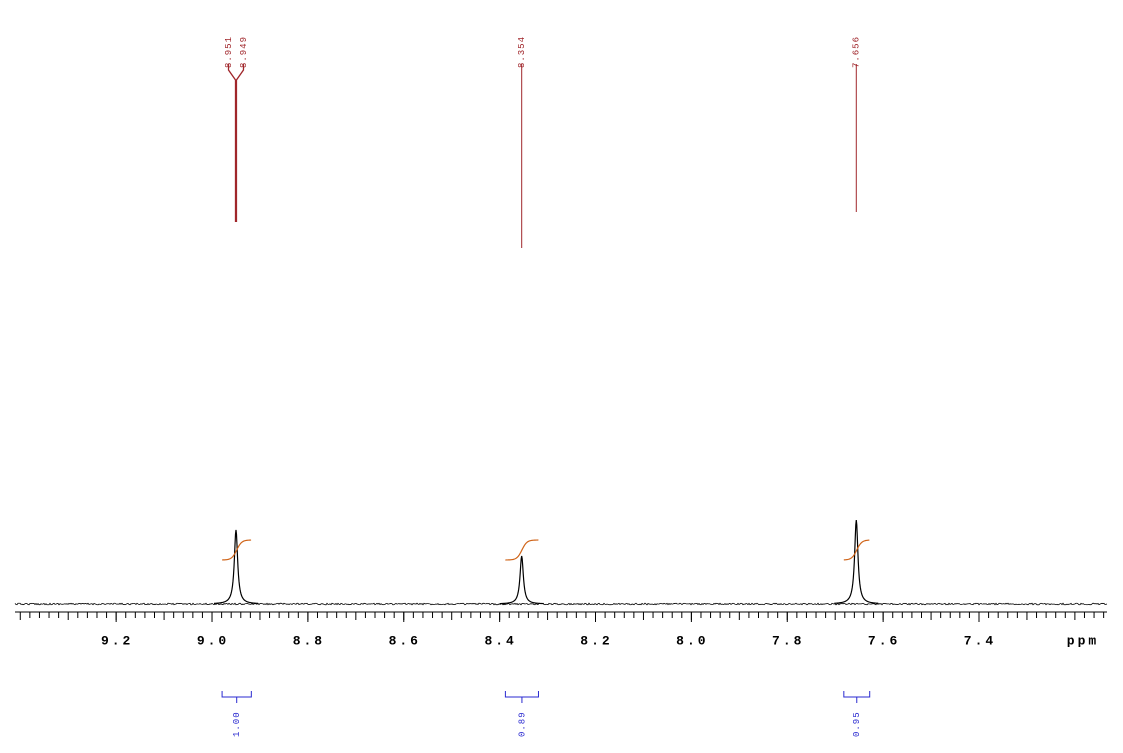  What do you see at coordinates (237, 724) in the screenshot?
I see `integral-label: 1.00` at bounding box center [237, 724].